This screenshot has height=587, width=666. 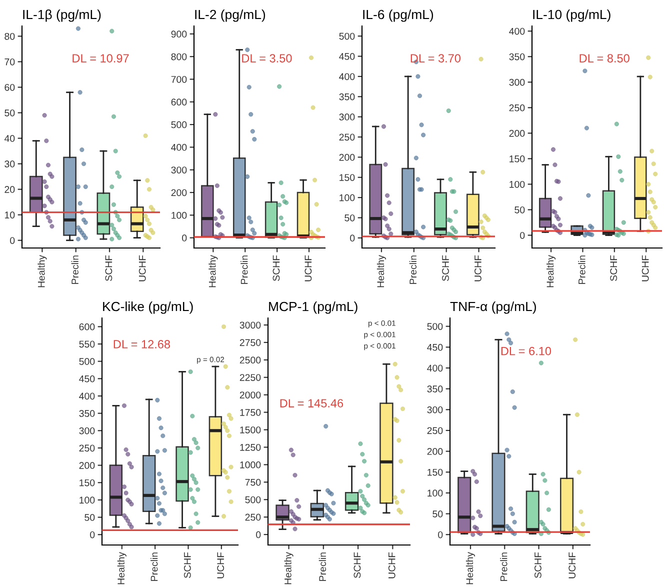 What do you see at coordinates (142, 344) in the screenshot?
I see `annotation: DL = 12.68` at bounding box center [142, 344].